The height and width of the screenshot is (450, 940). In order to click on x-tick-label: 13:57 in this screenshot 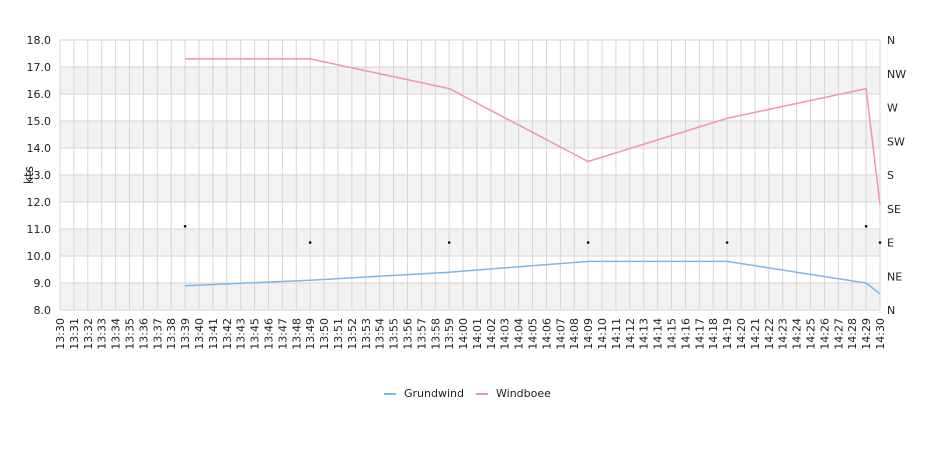, I will do `click(421, 334)`.